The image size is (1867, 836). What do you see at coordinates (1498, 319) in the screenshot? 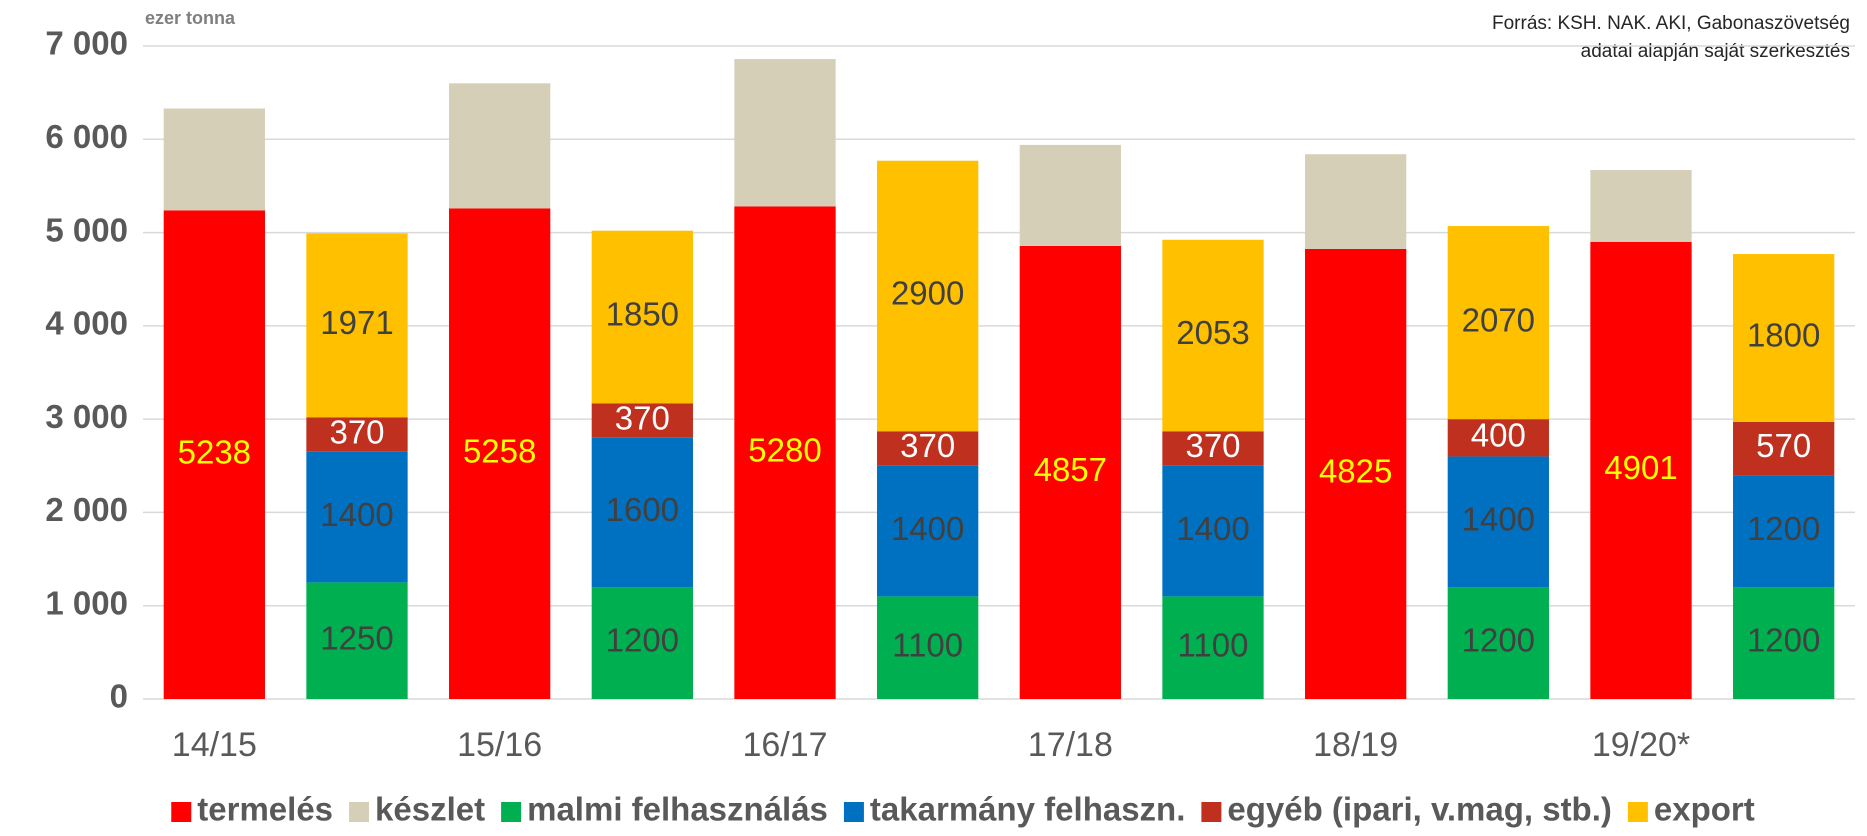
I see `data-label: 2070` at bounding box center [1498, 319].